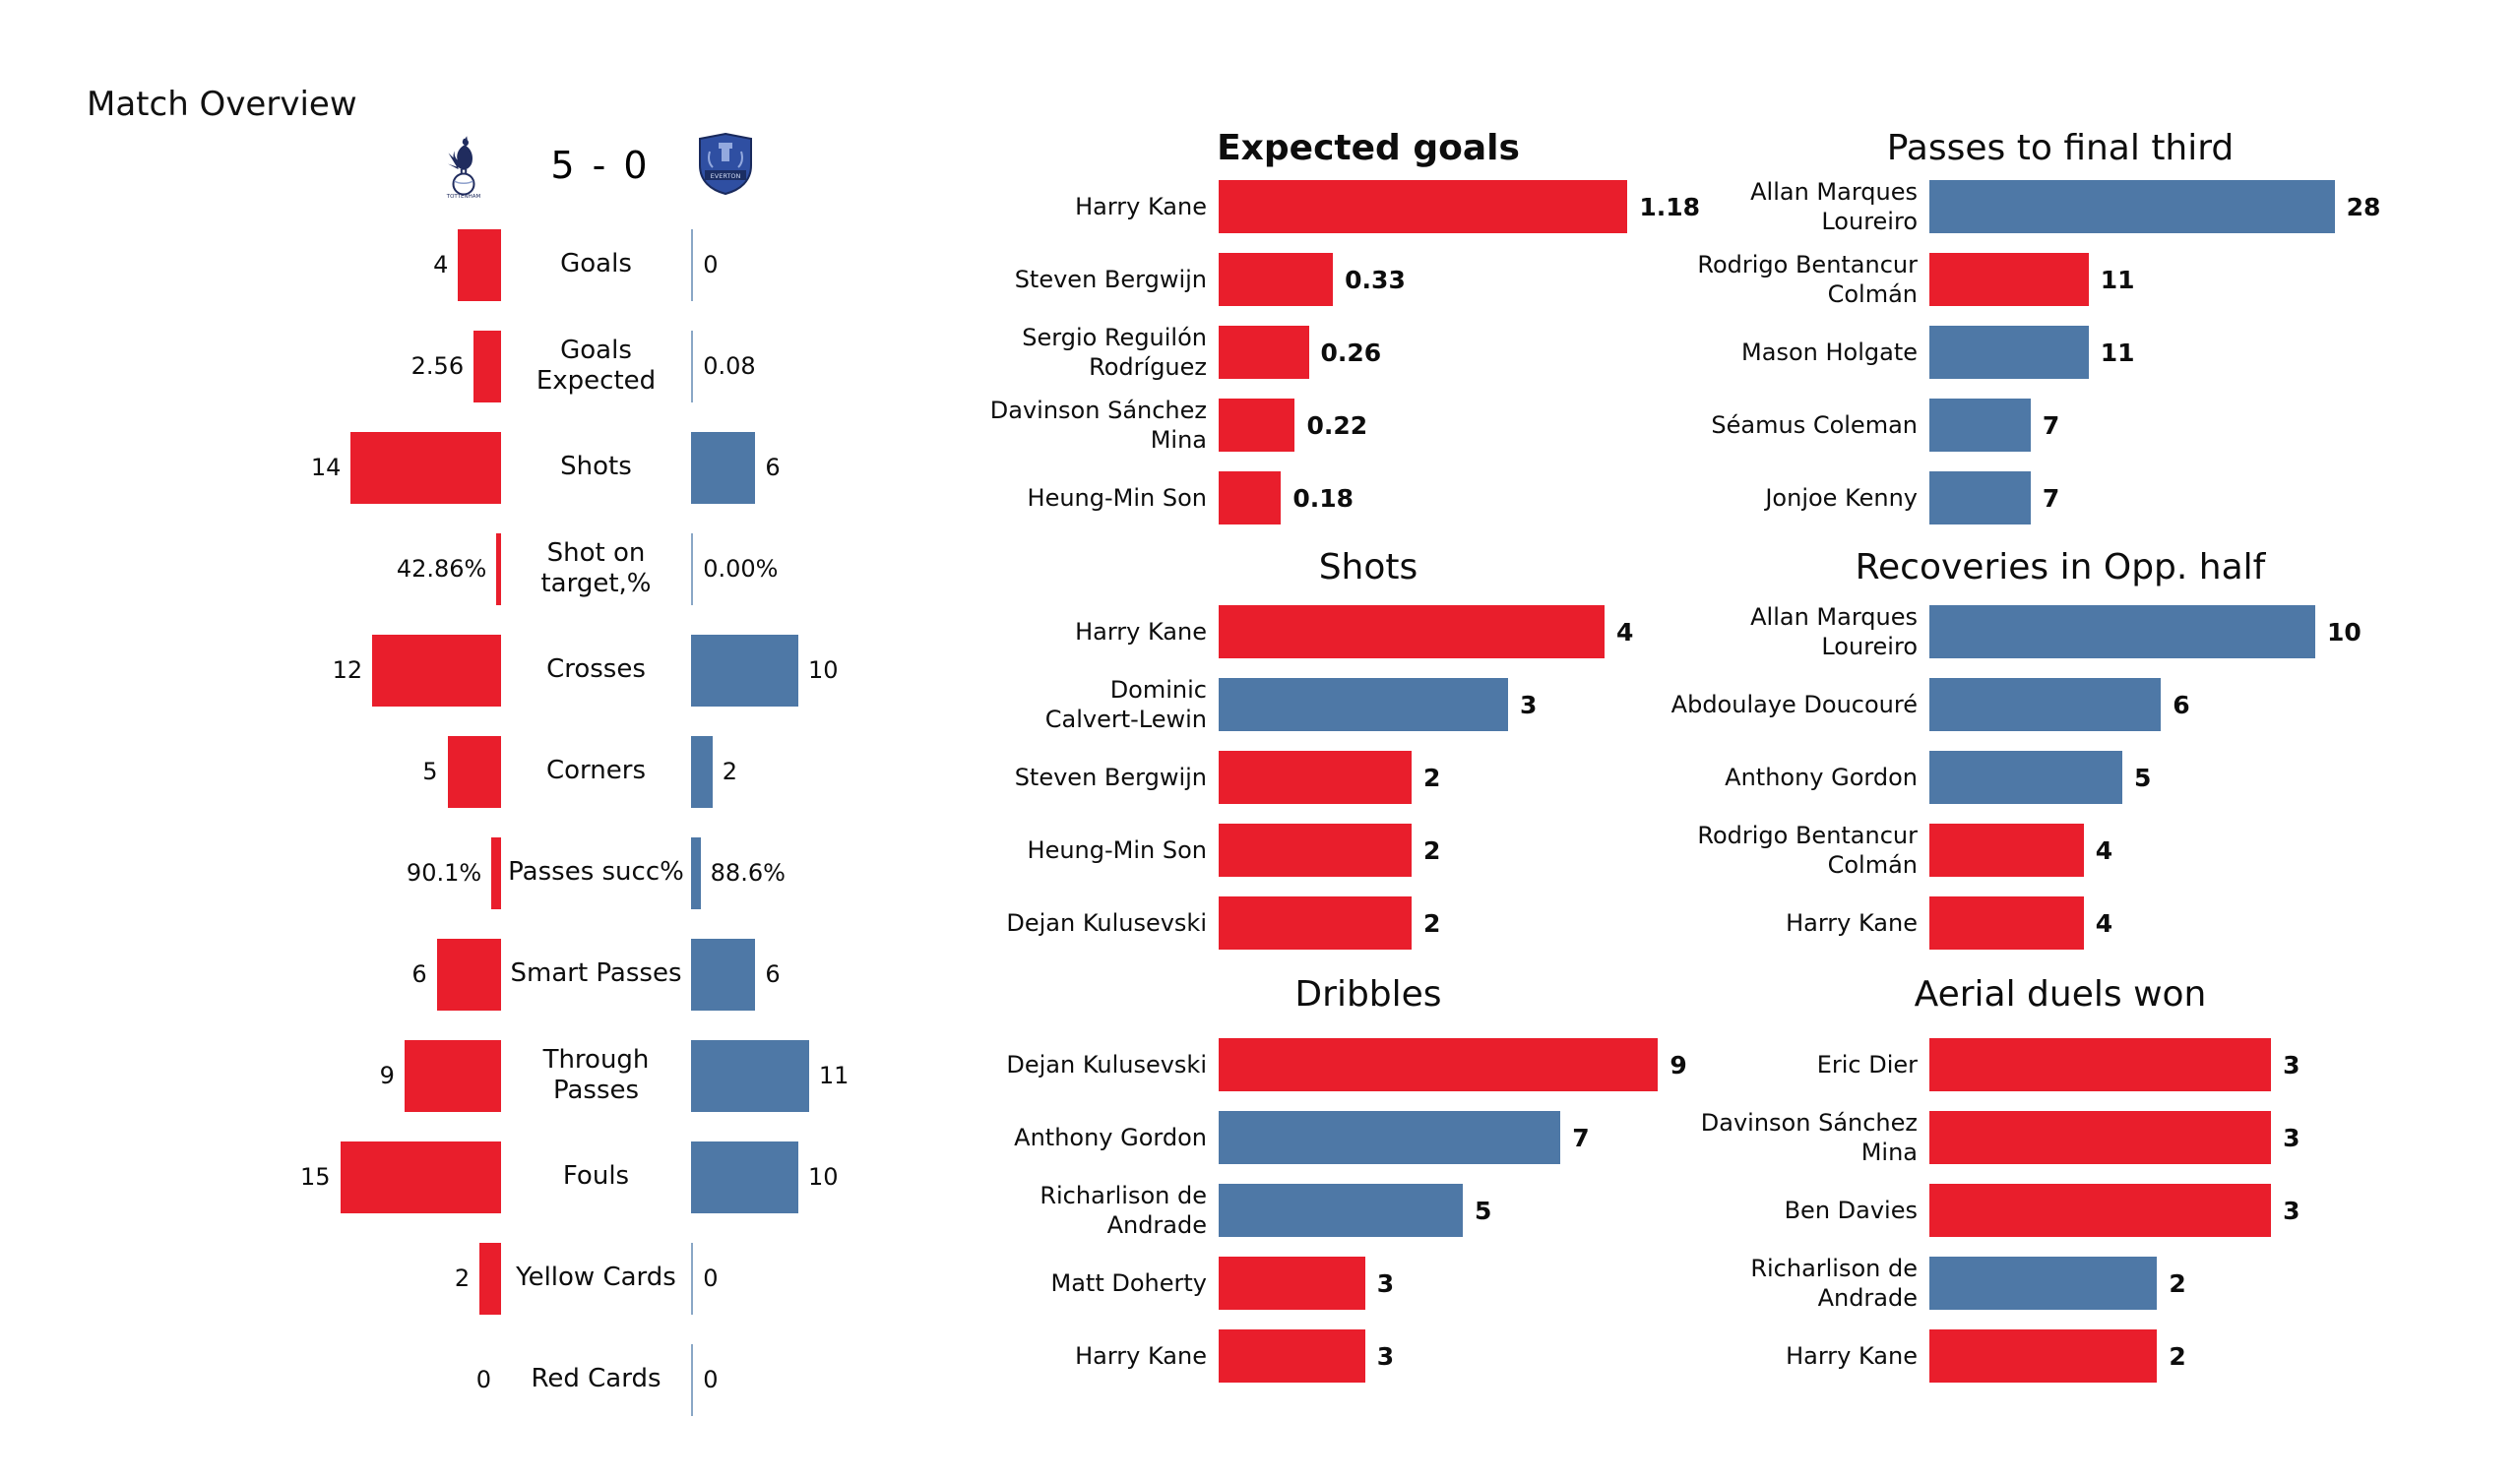 The width and height of the screenshot is (2520, 1480). I want to click on overview-home-value: 15, so click(315, 1177).